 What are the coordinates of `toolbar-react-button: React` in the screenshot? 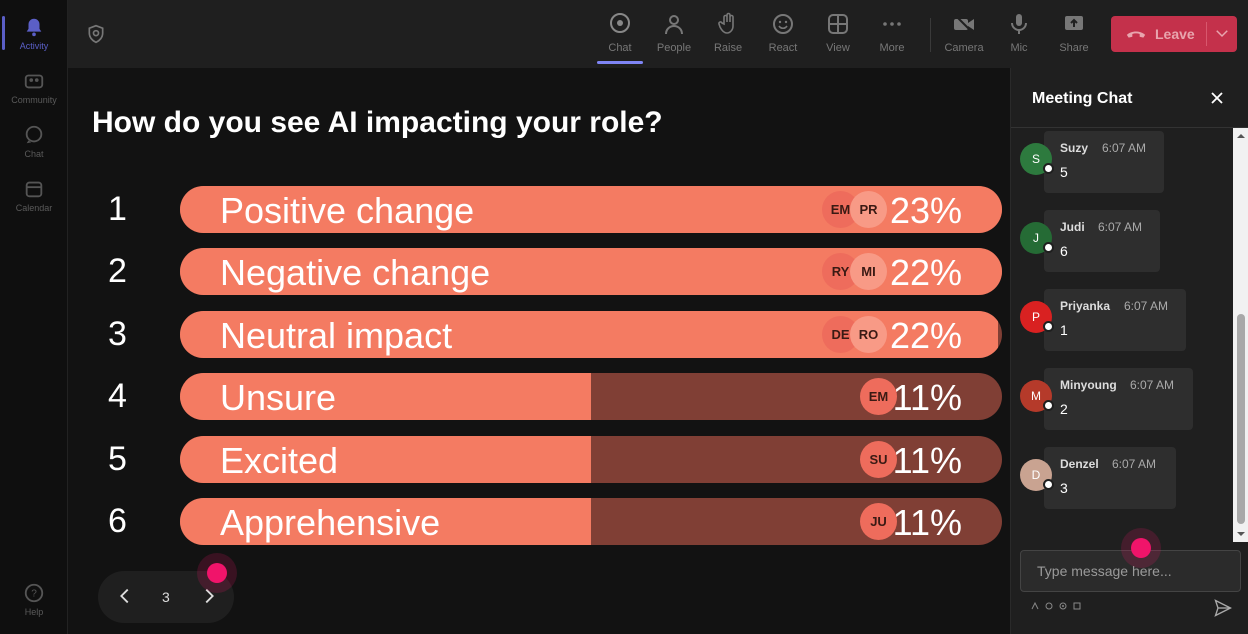 It's located at (783, 35).